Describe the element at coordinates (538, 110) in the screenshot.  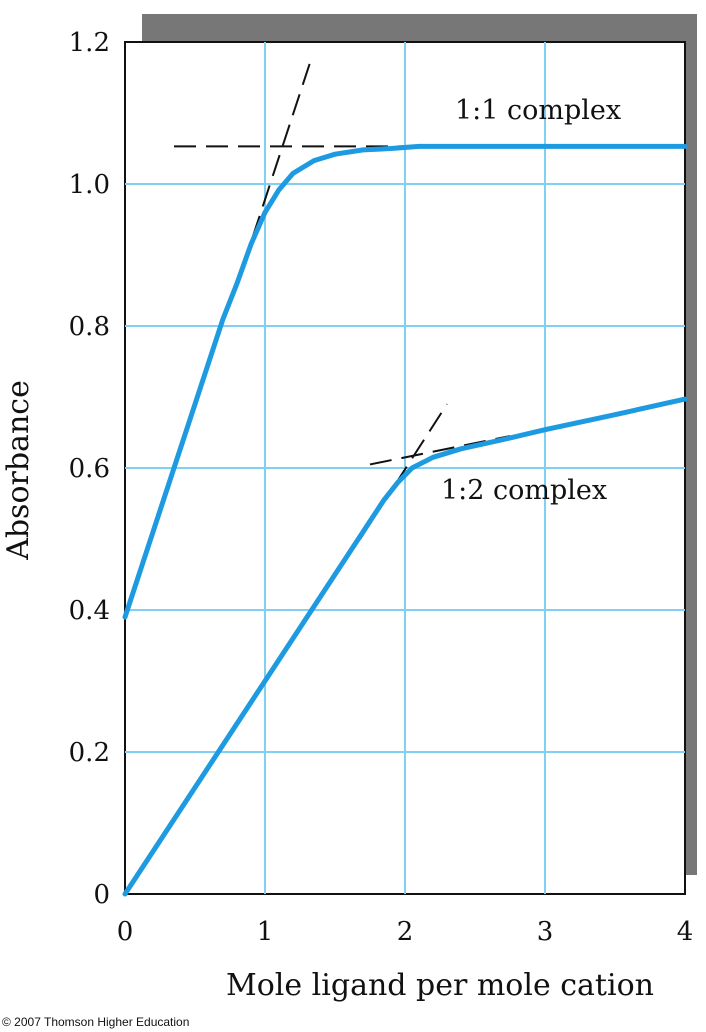
I see `curve-label-1-1: 1:1 complex` at that location.